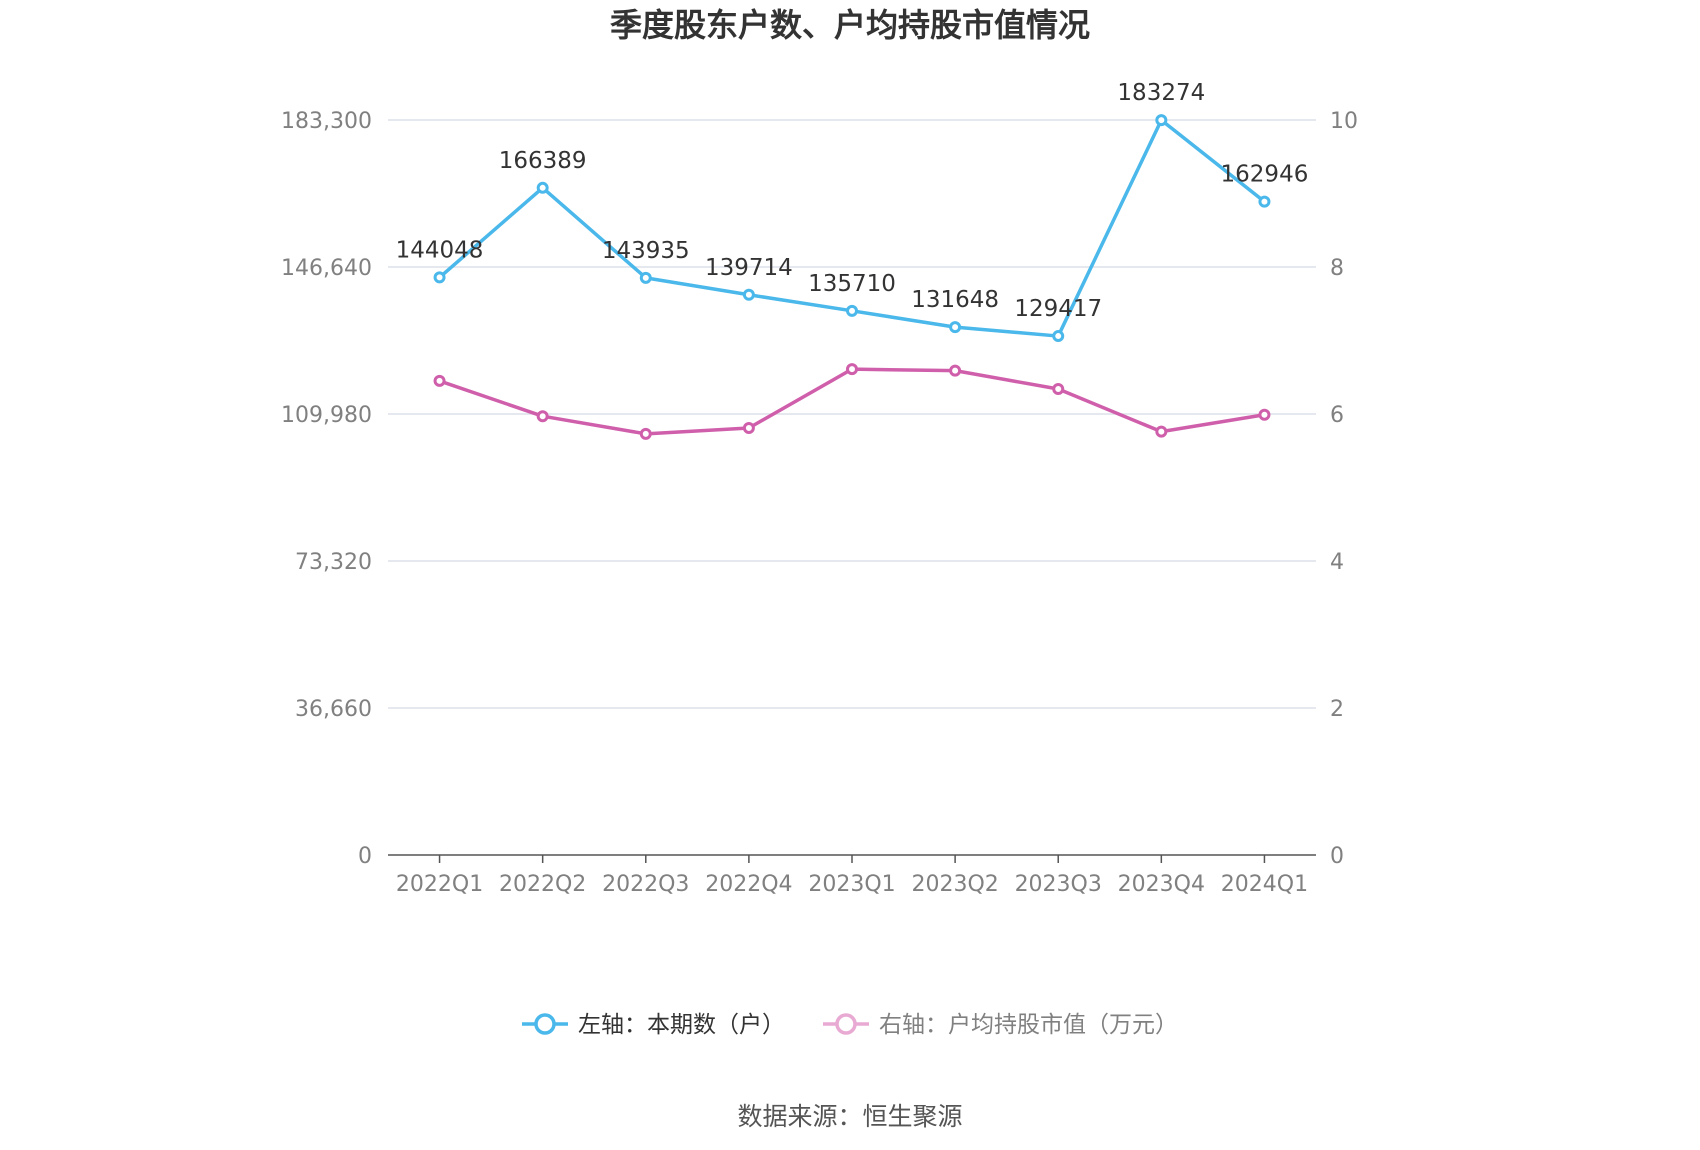 Image resolution: width=1700 pixels, height=1150 pixels. I want to click on x-tick-label: 2024Q1, so click(1264, 884).